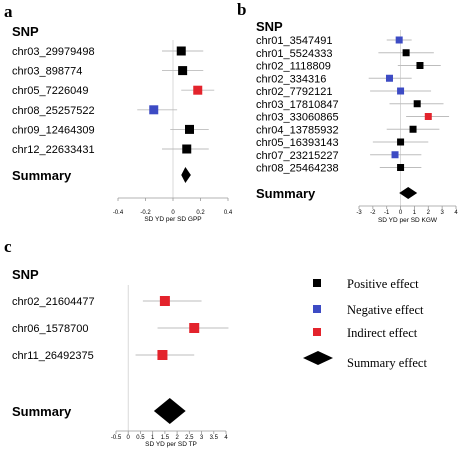  I want to click on legend-label-indirect: Indirect effect, so click(382, 333).